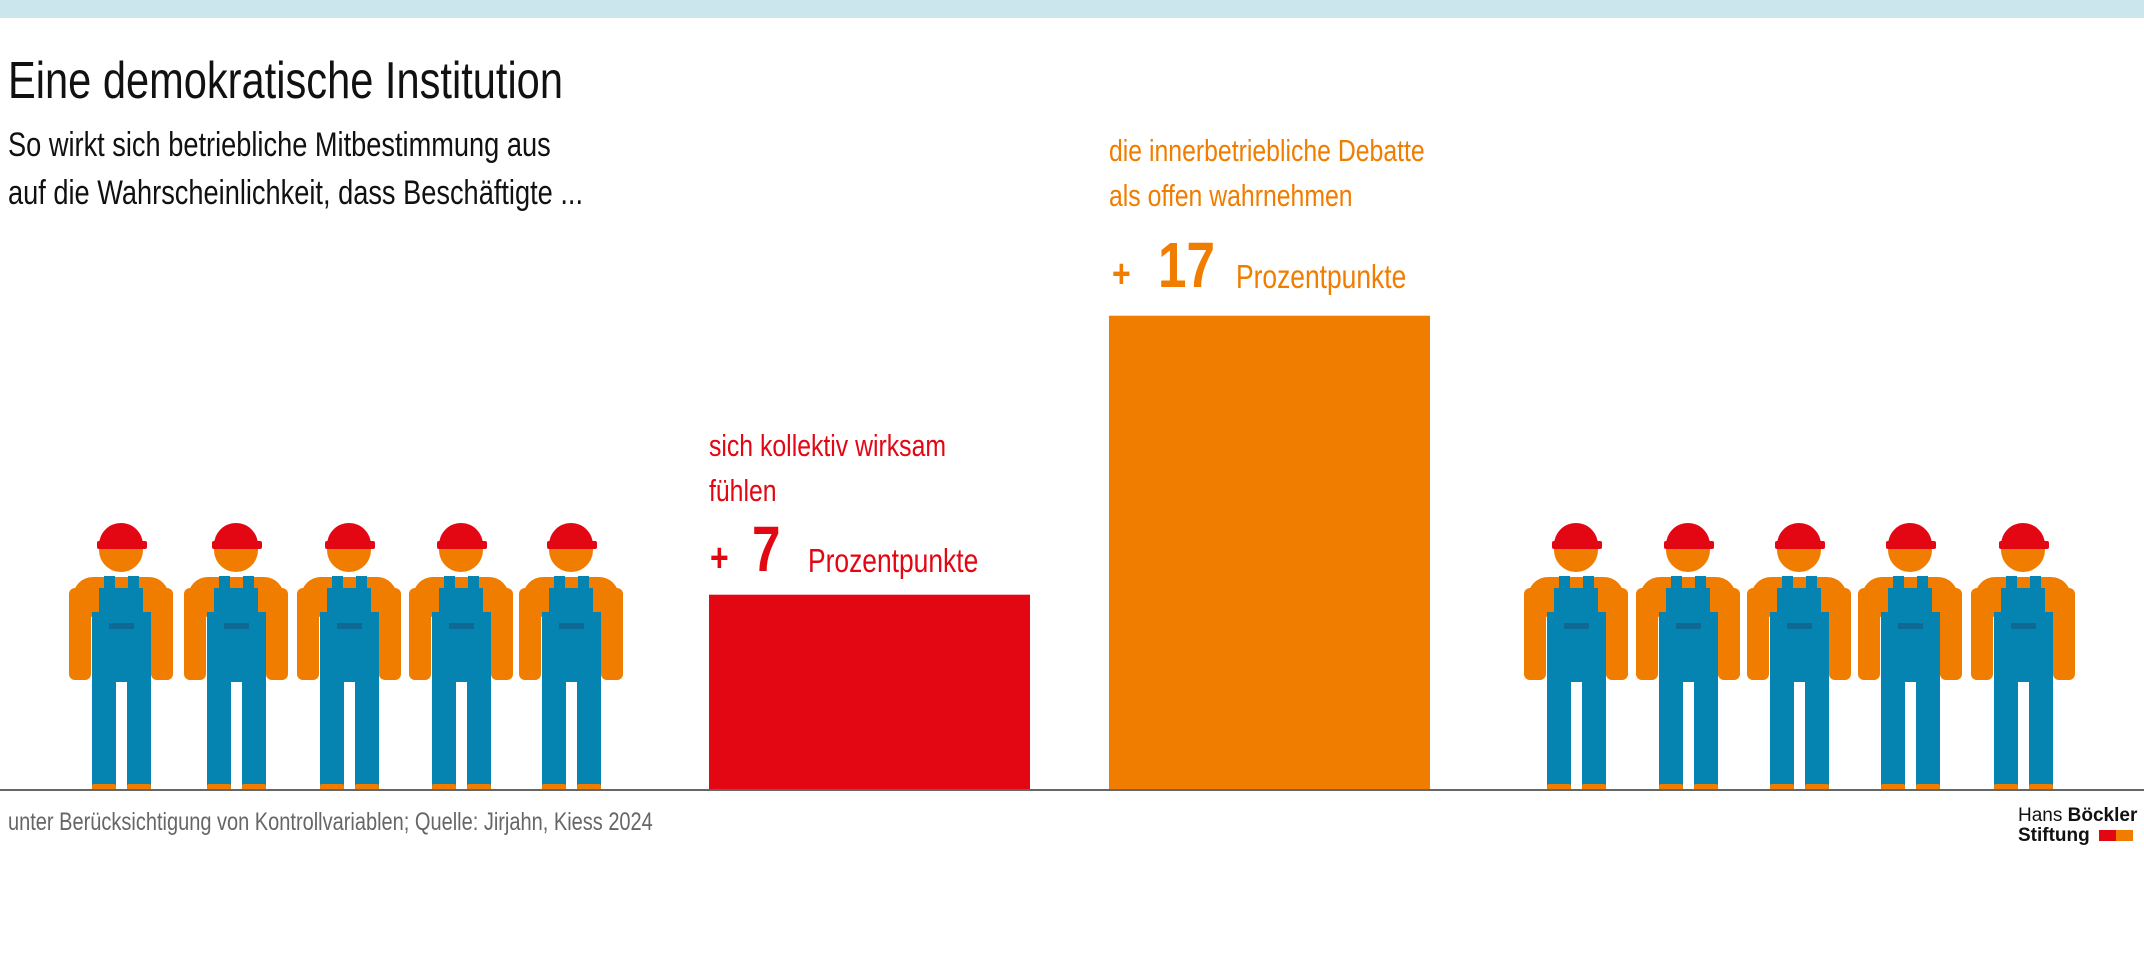 This screenshot has width=2144, height=969. What do you see at coordinates (1072, 9) in the screenshot?
I see `top-band` at bounding box center [1072, 9].